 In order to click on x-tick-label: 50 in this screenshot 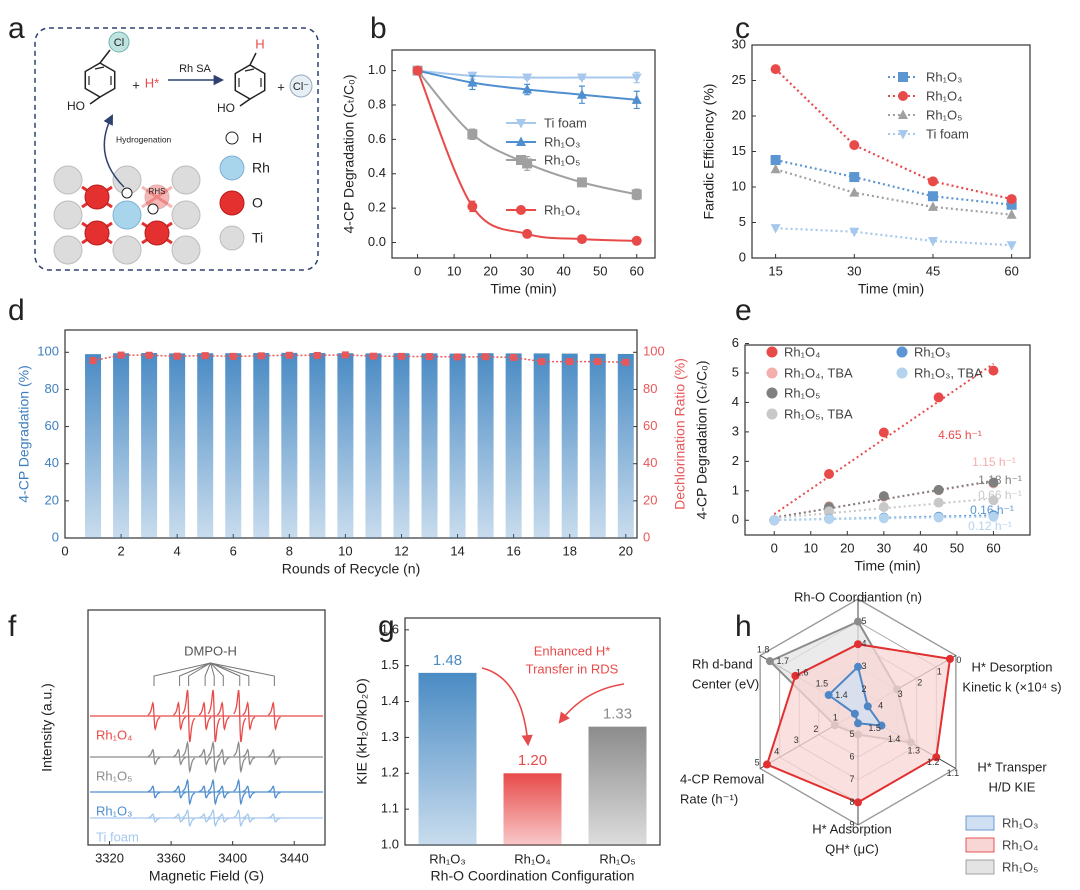, I will do `click(600, 270)`.